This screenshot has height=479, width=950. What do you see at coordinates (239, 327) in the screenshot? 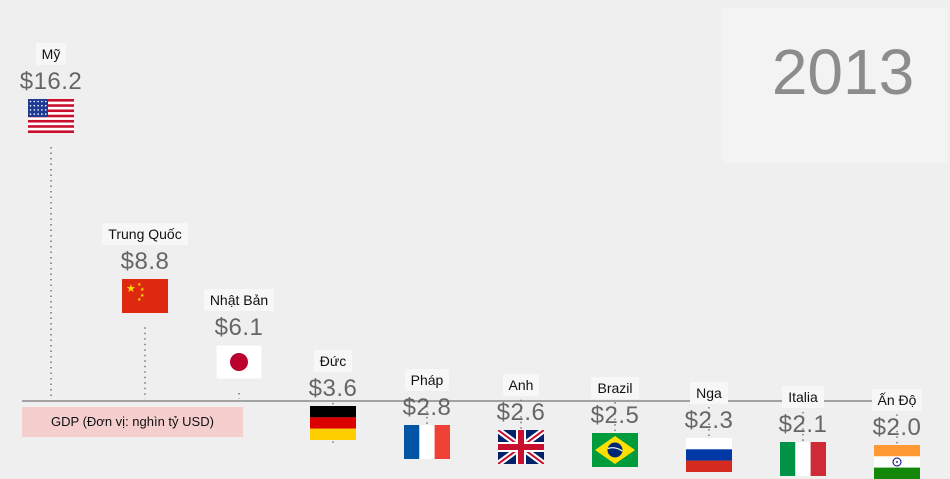
I see `value-label: $6.1` at bounding box center [239, 327].